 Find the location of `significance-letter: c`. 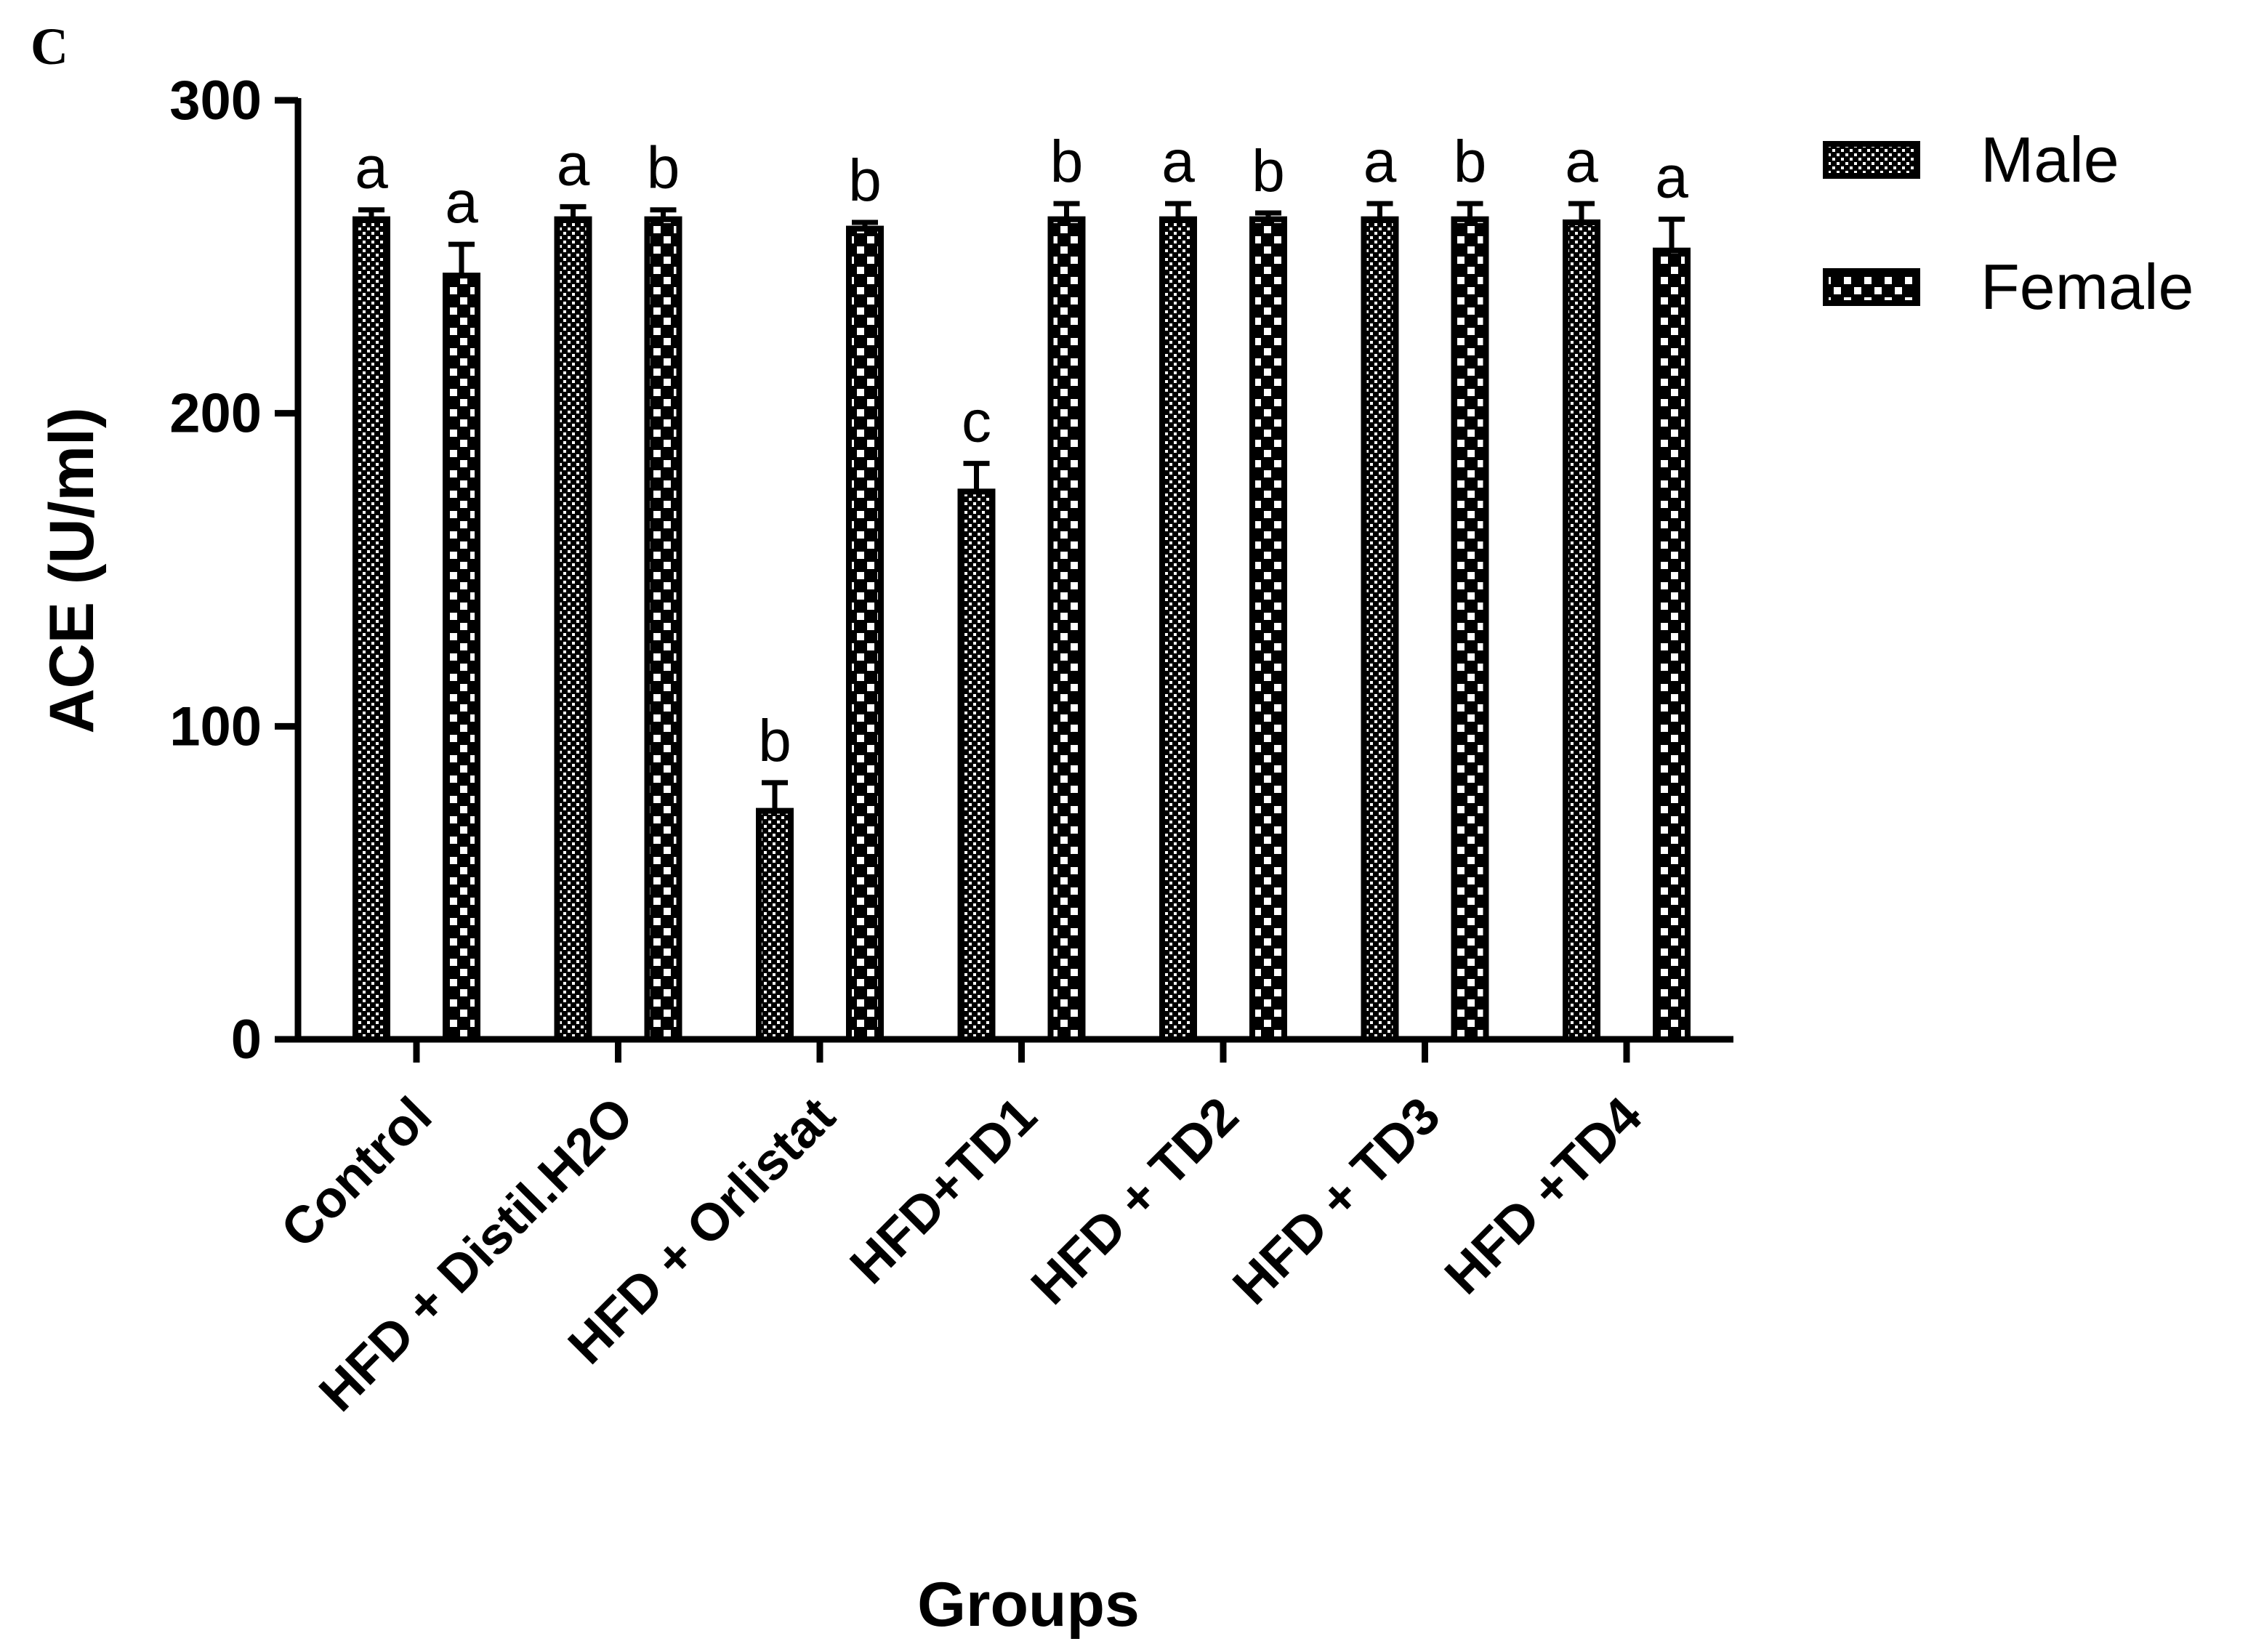

significance-letter: c is located at coordinates (976, 422).